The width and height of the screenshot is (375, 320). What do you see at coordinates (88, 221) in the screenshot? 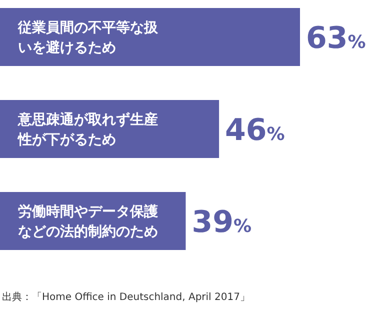
I see `y-tick-label: 労働時間やデータ保護などの法的制約のため` at bounding box center [88, 221].